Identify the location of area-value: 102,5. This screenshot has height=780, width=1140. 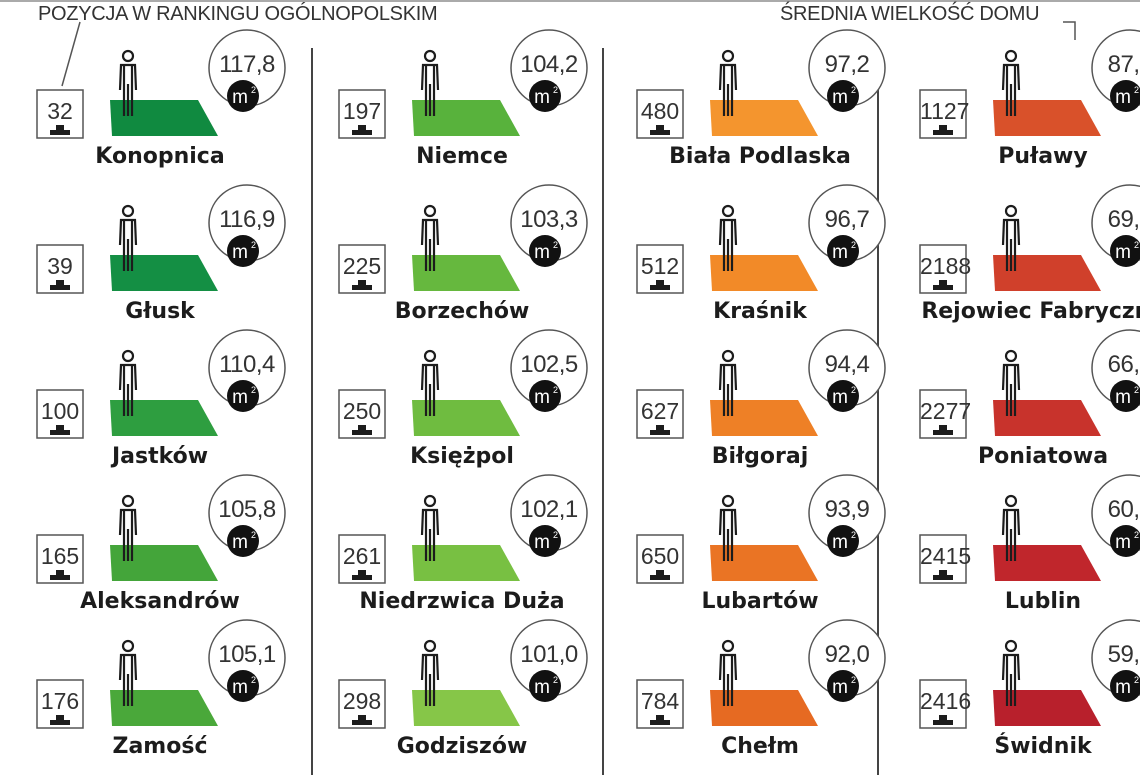
(549, 364).